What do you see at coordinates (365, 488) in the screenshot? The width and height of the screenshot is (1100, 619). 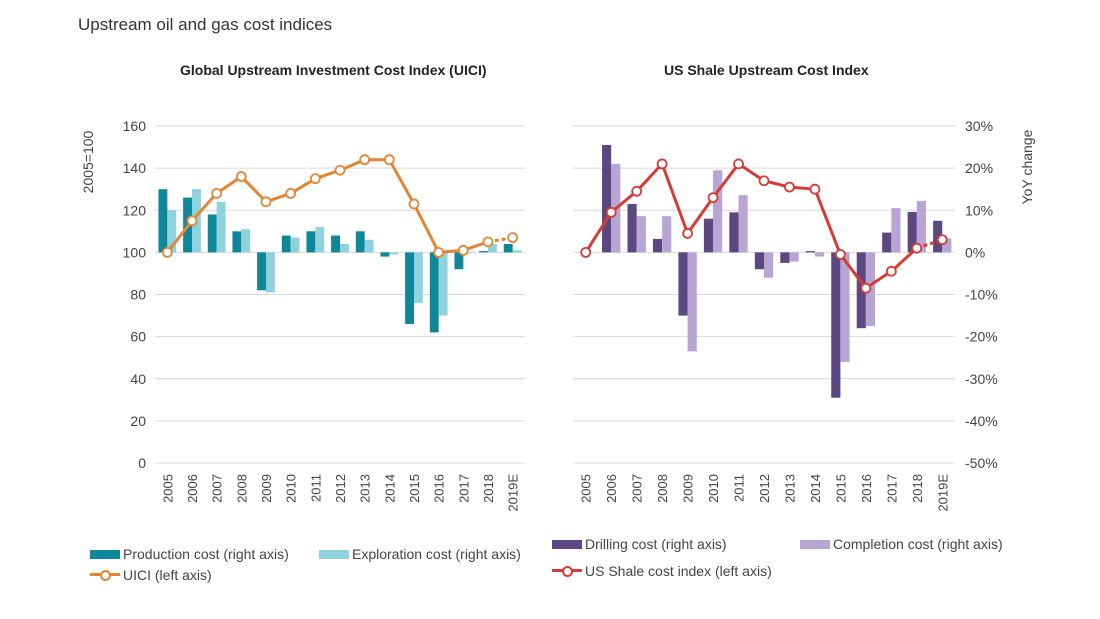 I see `left-x-tick-label: 2013` at bounding box center [365, 488].